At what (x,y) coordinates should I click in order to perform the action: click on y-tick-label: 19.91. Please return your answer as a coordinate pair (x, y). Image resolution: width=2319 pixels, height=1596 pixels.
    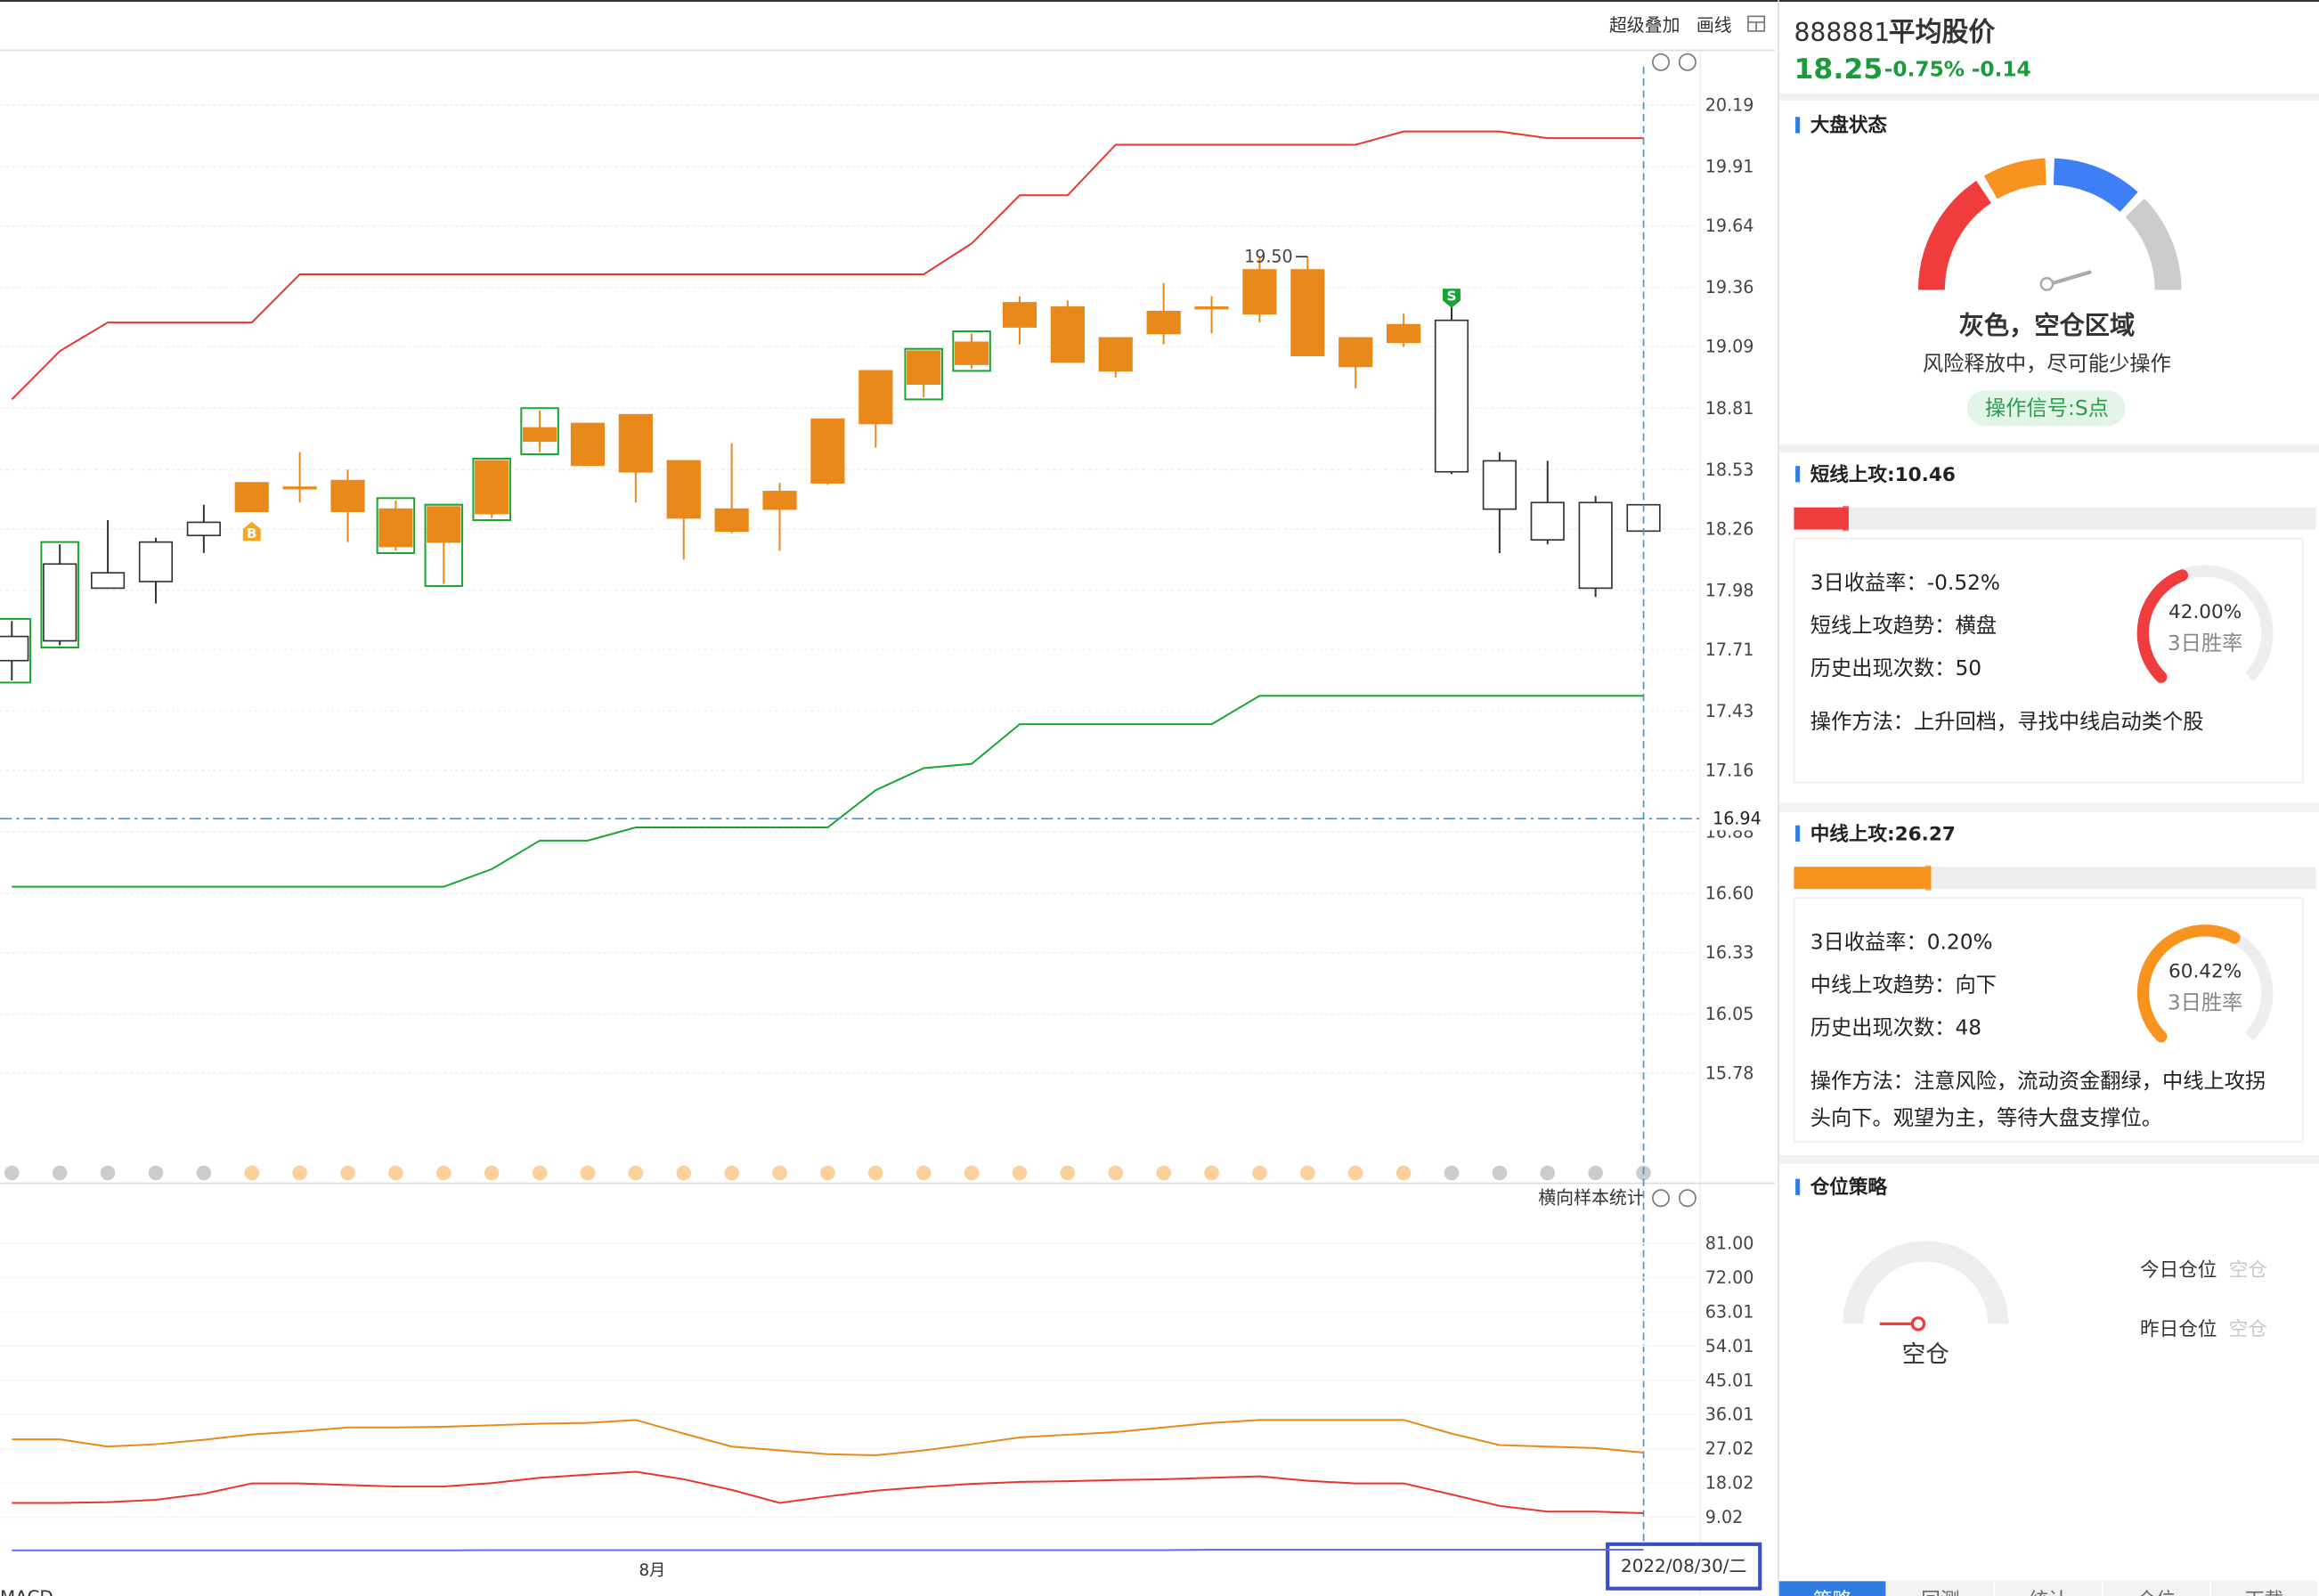
    Looking at the image, I should click on (1729, 167).